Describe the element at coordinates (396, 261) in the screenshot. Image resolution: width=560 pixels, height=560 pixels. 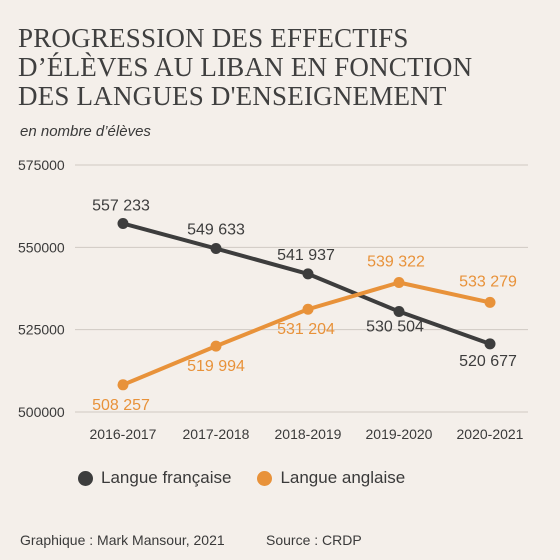
I see `data-label-english: 539 322` at that location.